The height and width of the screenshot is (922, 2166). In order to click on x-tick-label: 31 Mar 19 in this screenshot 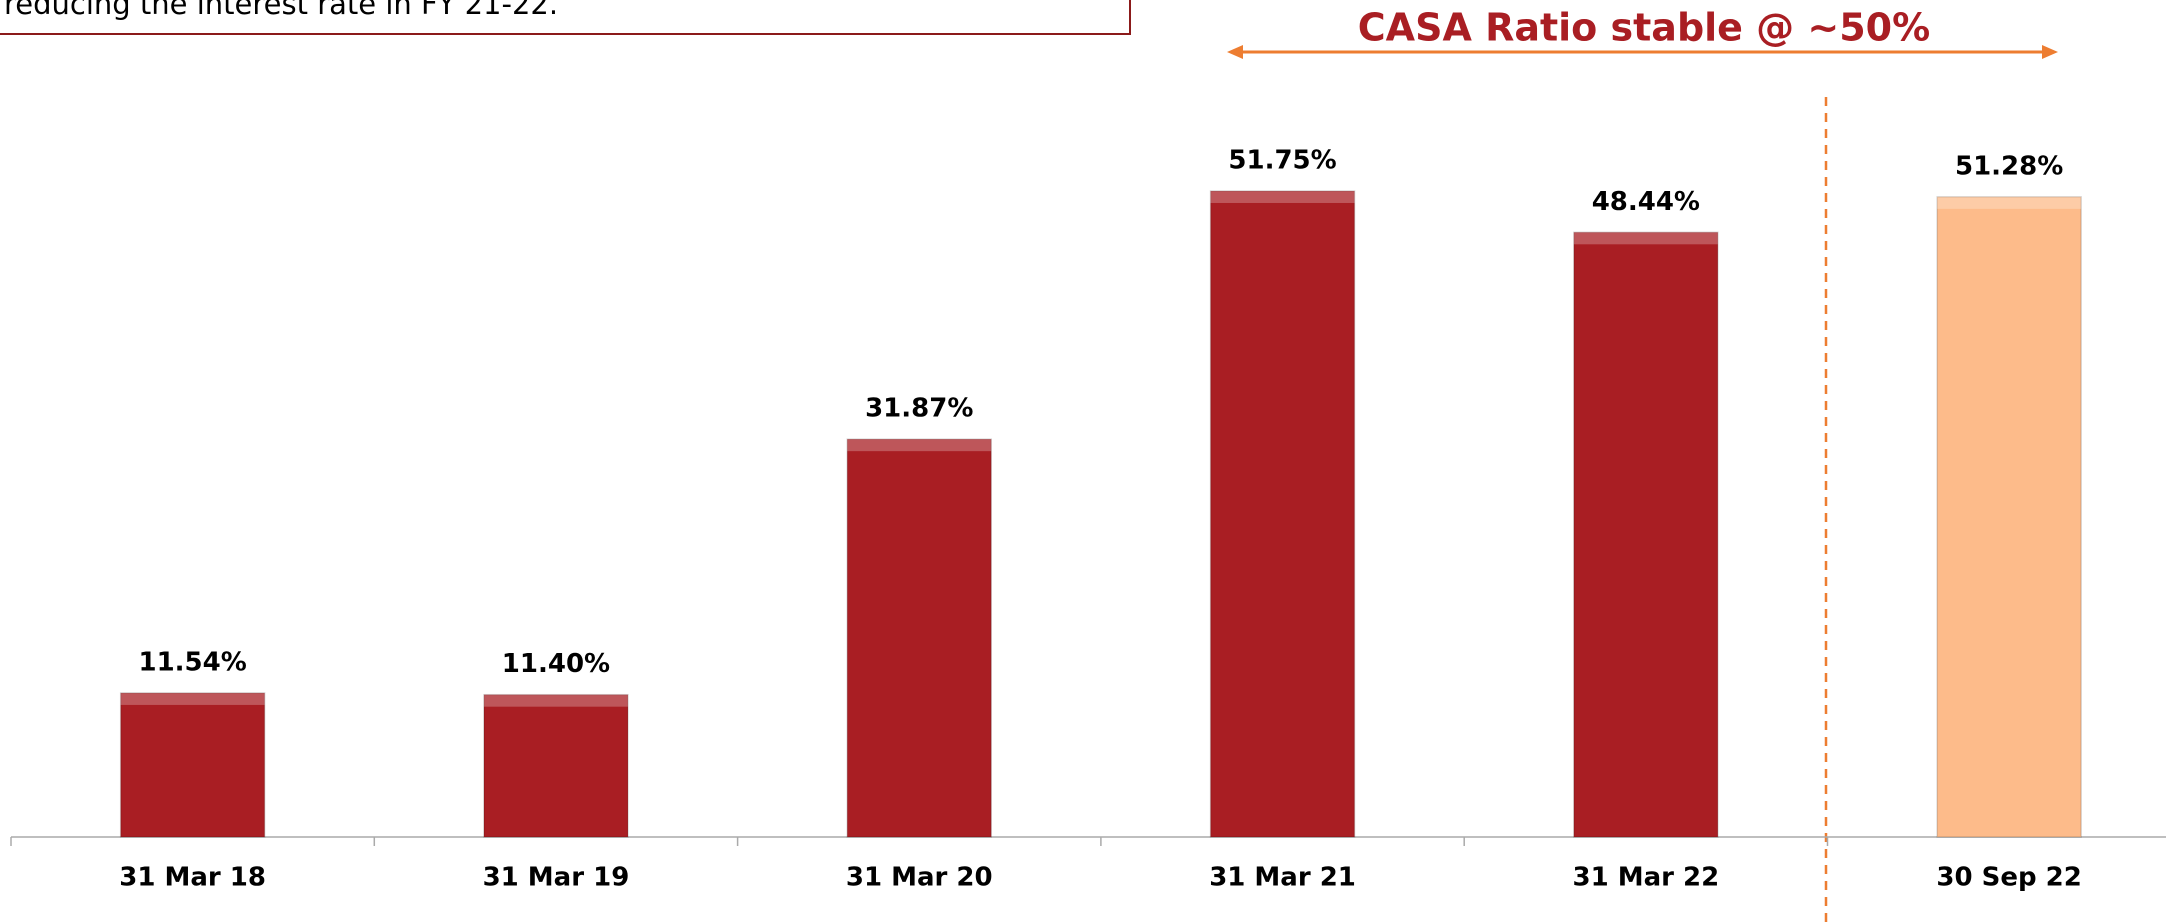, I will do `click(556, 878)`.